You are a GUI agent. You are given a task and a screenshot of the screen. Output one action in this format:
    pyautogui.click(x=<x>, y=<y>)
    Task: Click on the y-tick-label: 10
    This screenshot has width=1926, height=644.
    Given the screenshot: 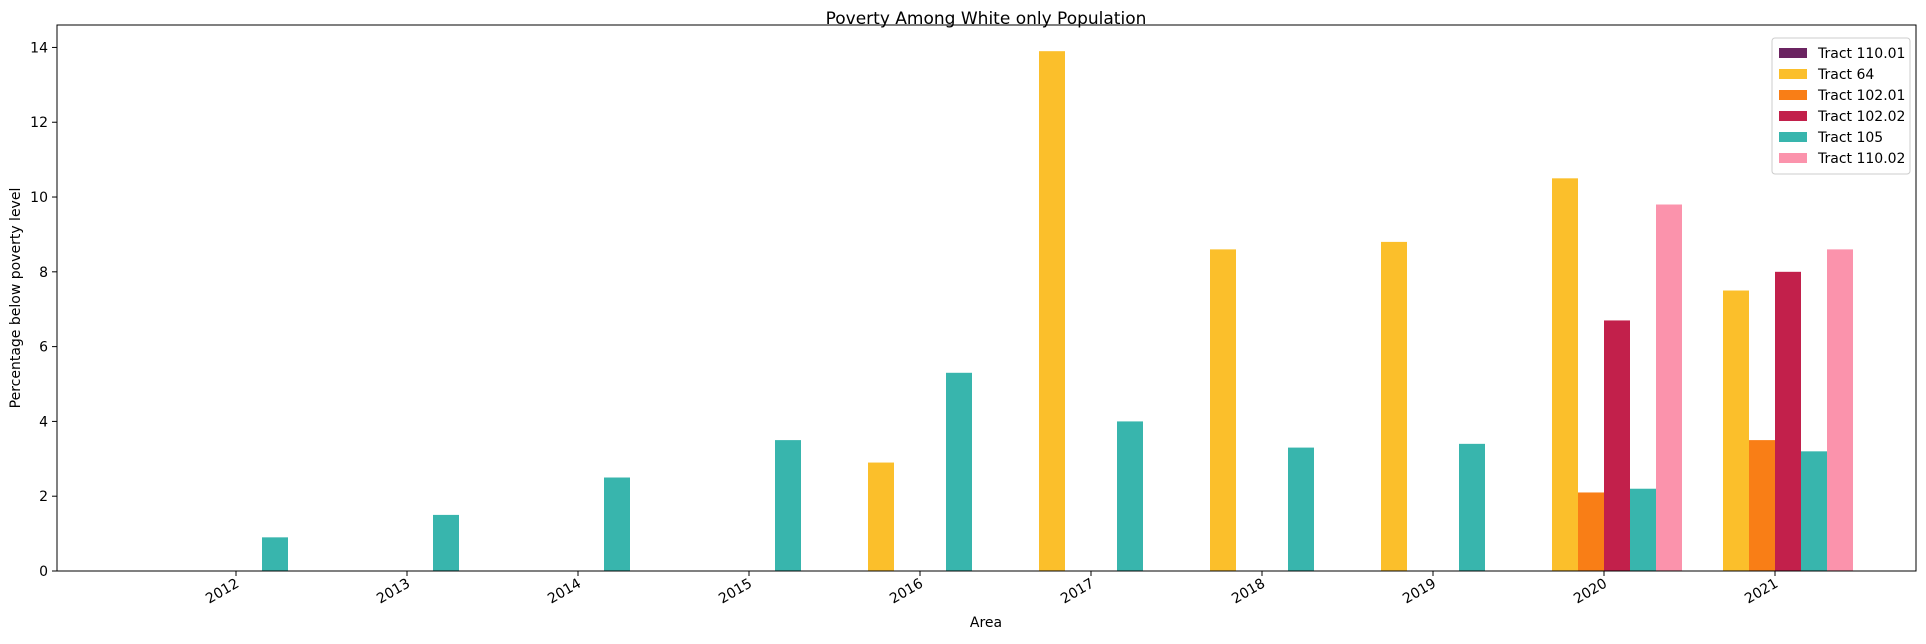 What is the action you would take?
    pyautogui.click(x=39, y=198)
    